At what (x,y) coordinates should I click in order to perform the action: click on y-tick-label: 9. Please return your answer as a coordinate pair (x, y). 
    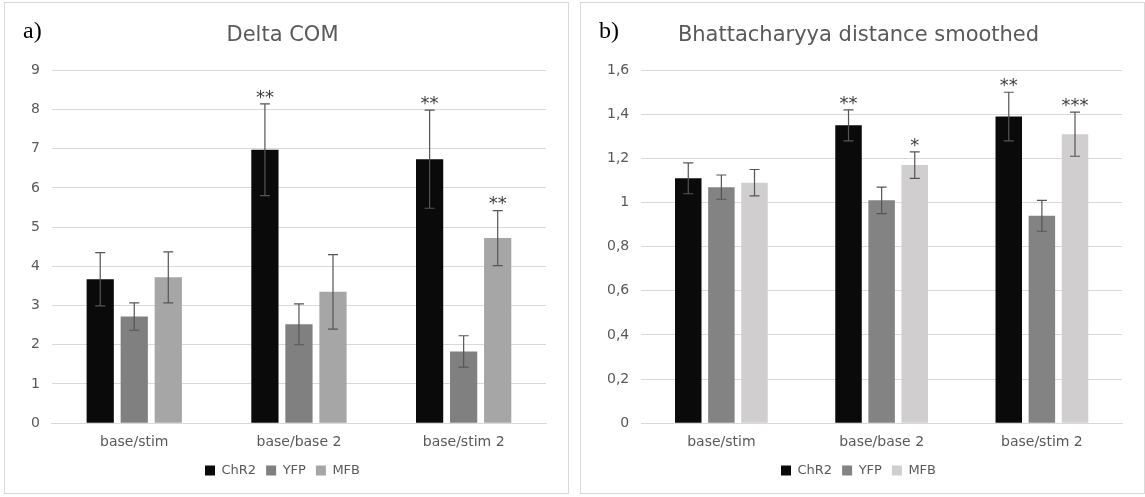
    Looking at the image, I should click on (35, 68).